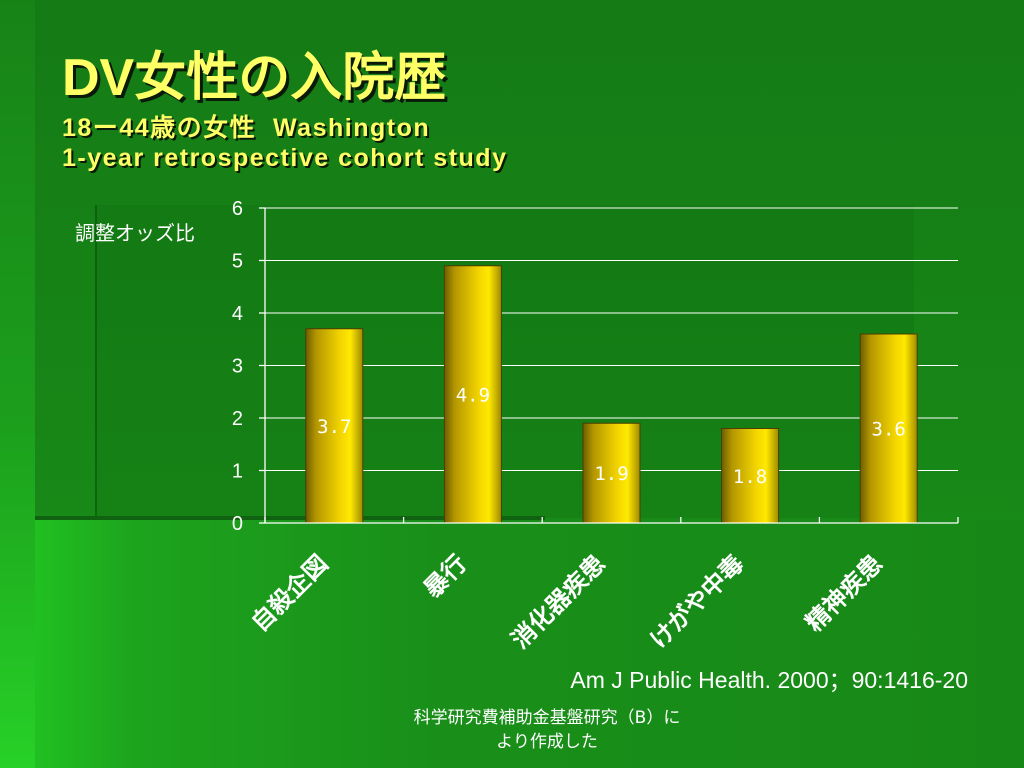  What do you see at coordinates (135, 233) in the screenshot?
I see `y-axis-title: 調整オッズ比` at bounding box center [135, 233].